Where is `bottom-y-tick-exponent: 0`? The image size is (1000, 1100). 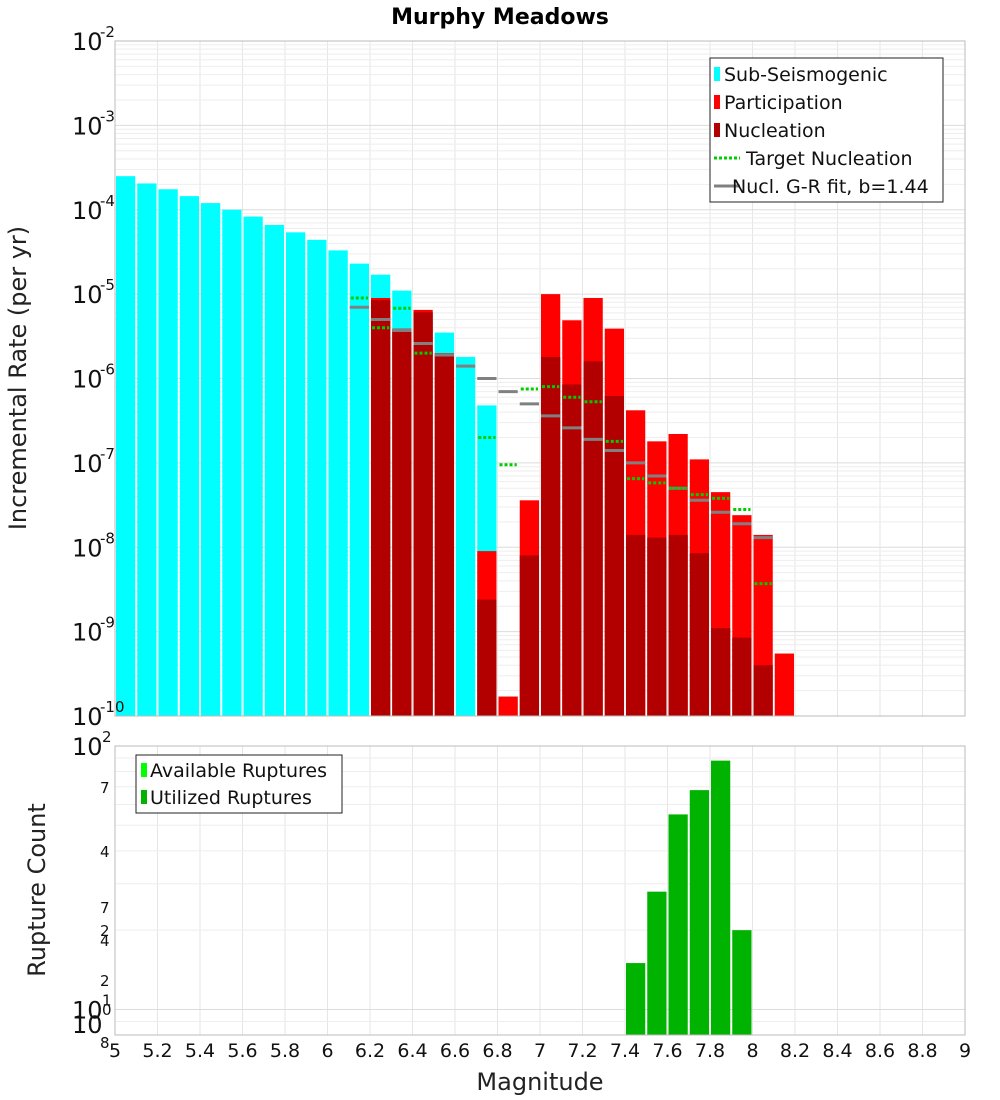 bottom-y-tick-exponent: 0 is located at coordinates (107, 1010).